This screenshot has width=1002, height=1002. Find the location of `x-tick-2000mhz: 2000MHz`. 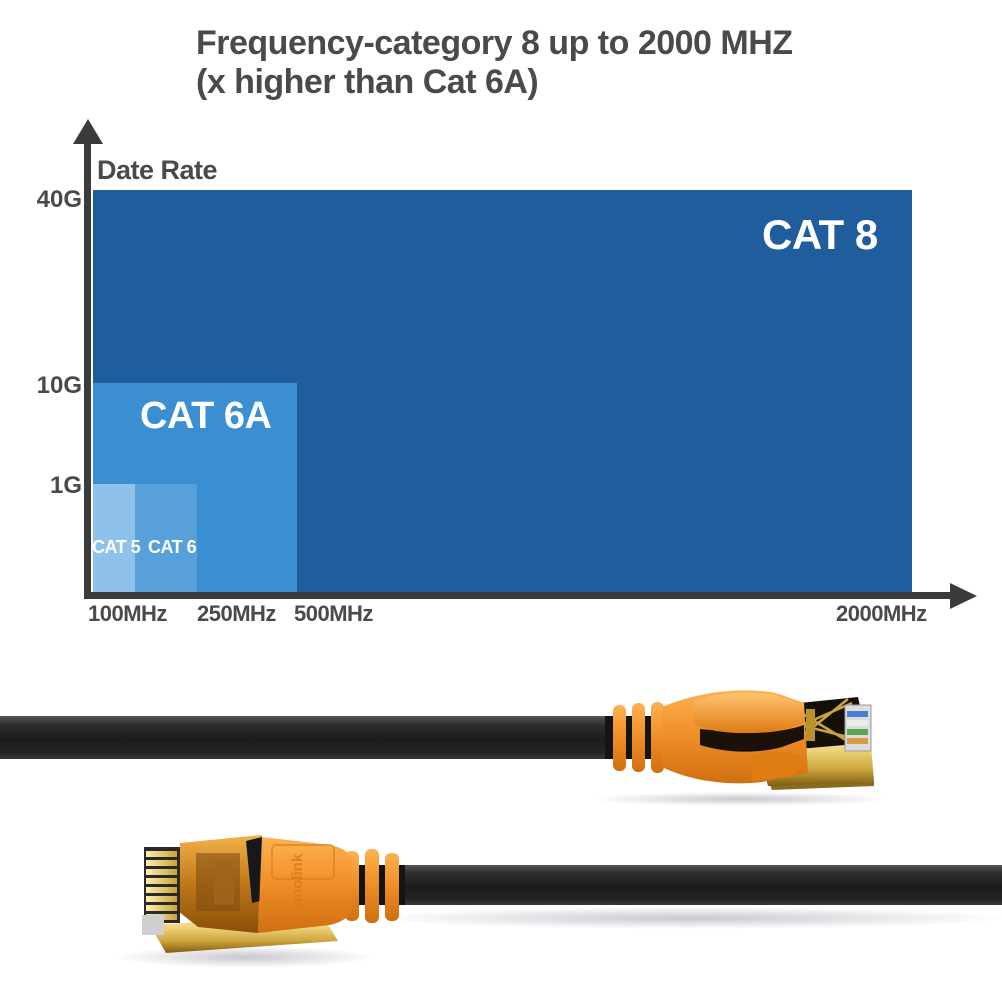

x-tick-2000mhz: 2000MHz is located at coordinates (881, 613).